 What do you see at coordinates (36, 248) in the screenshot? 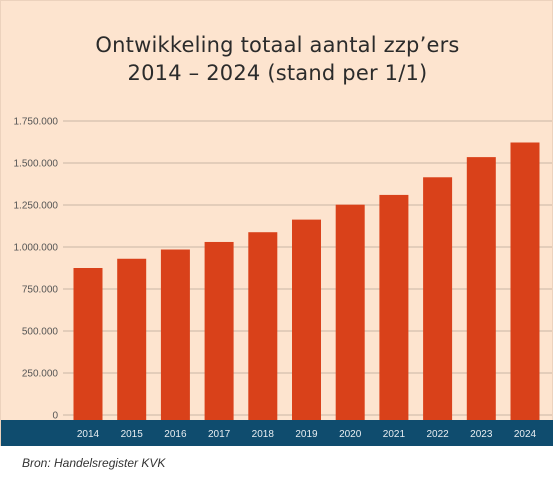
I see `y-tick-label-4: 1.000.000` at bounding box center [36, 248].